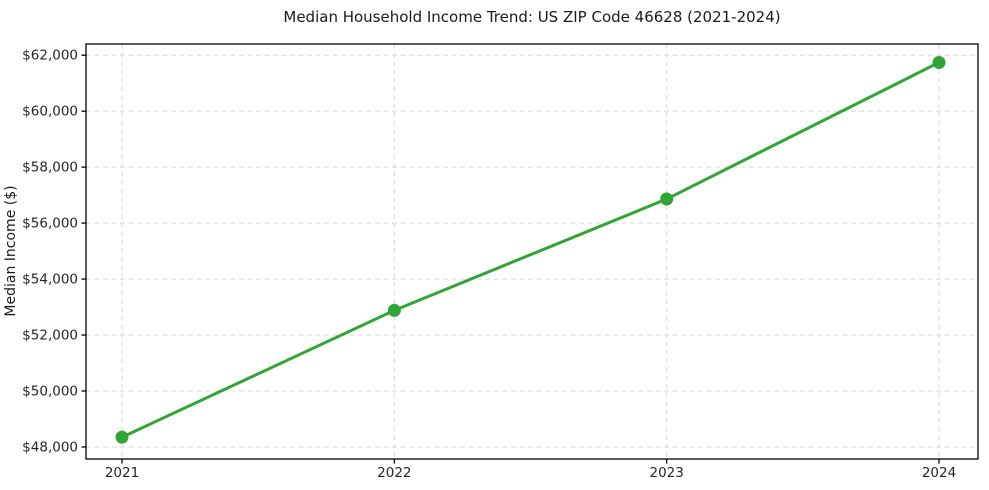  What do you see at coordinates (50, 112) in the screenshot?
I see `y-tick-label: $60,000` at bounding box center [50, 112].